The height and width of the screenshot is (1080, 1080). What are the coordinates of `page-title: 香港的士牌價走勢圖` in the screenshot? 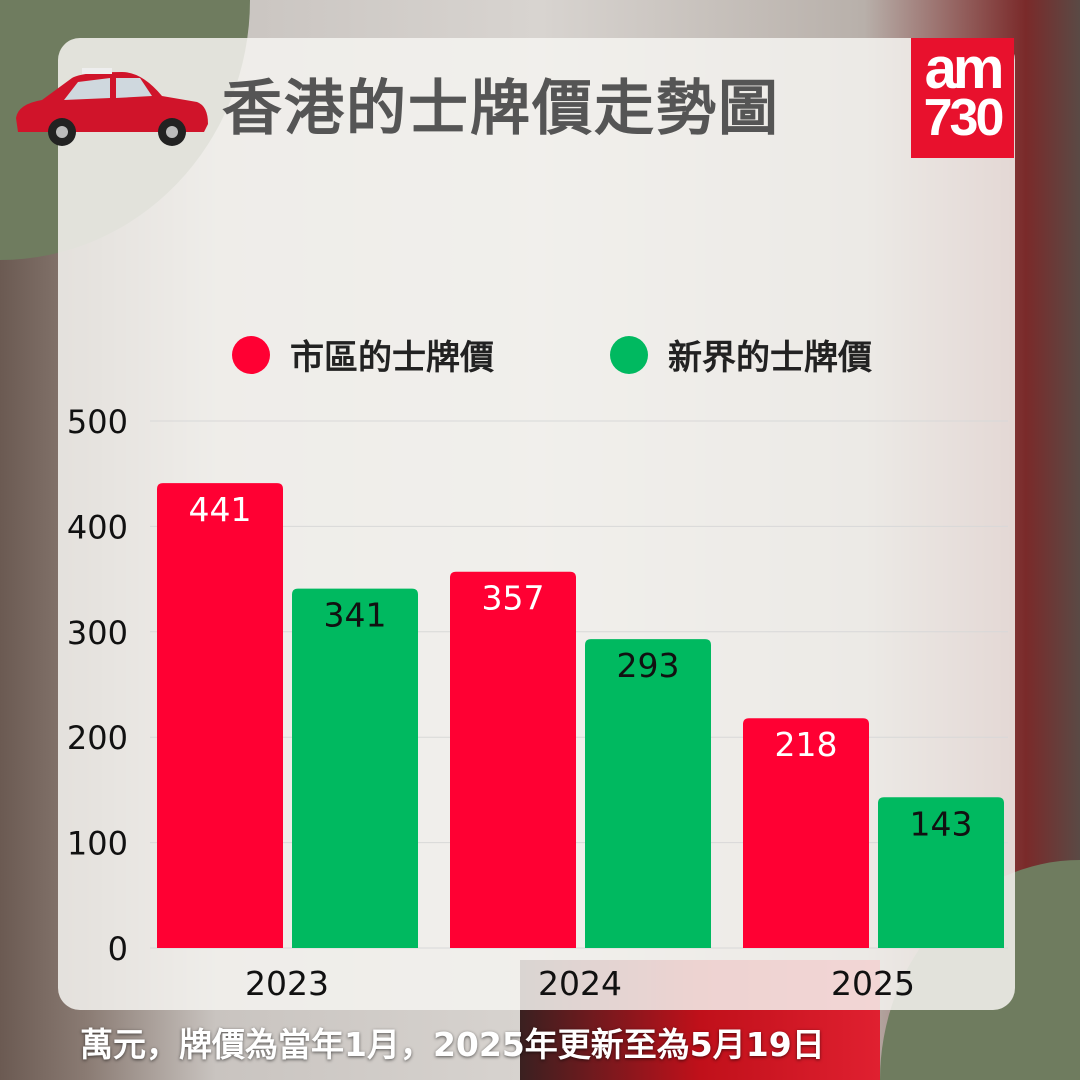 It's located at (501, 109).